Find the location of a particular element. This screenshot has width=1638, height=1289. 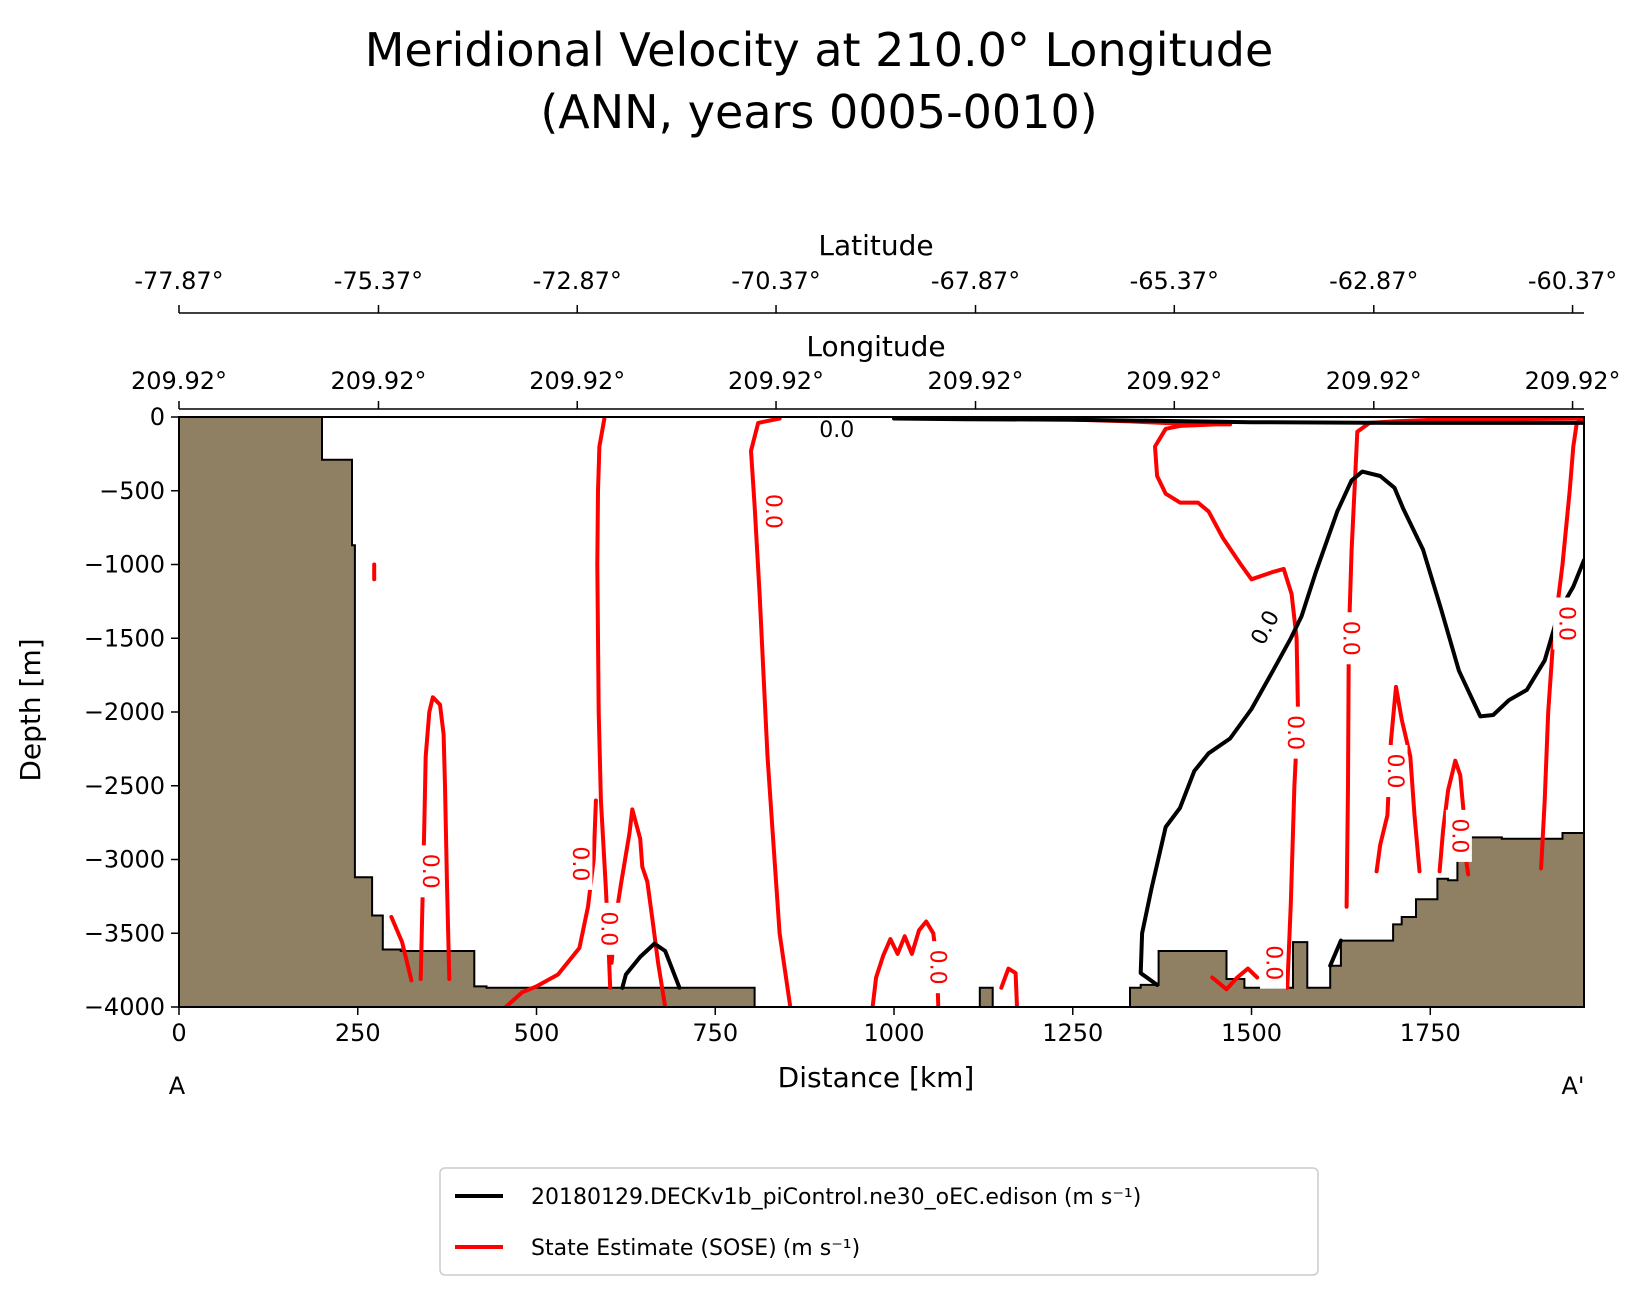

sose-contour-label-8: 0.0 is located at coordinates (1458, 835).